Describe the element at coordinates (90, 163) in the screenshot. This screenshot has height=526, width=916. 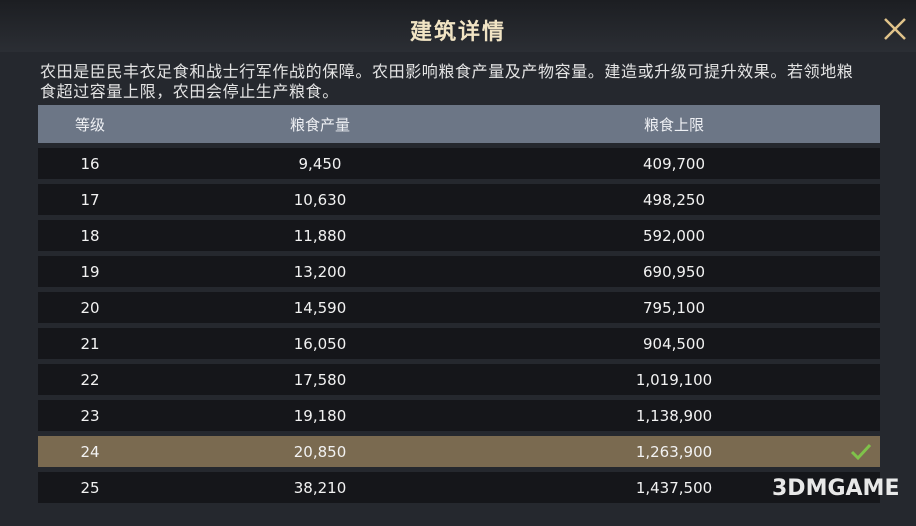
I see `table-cell: 16` at that location.